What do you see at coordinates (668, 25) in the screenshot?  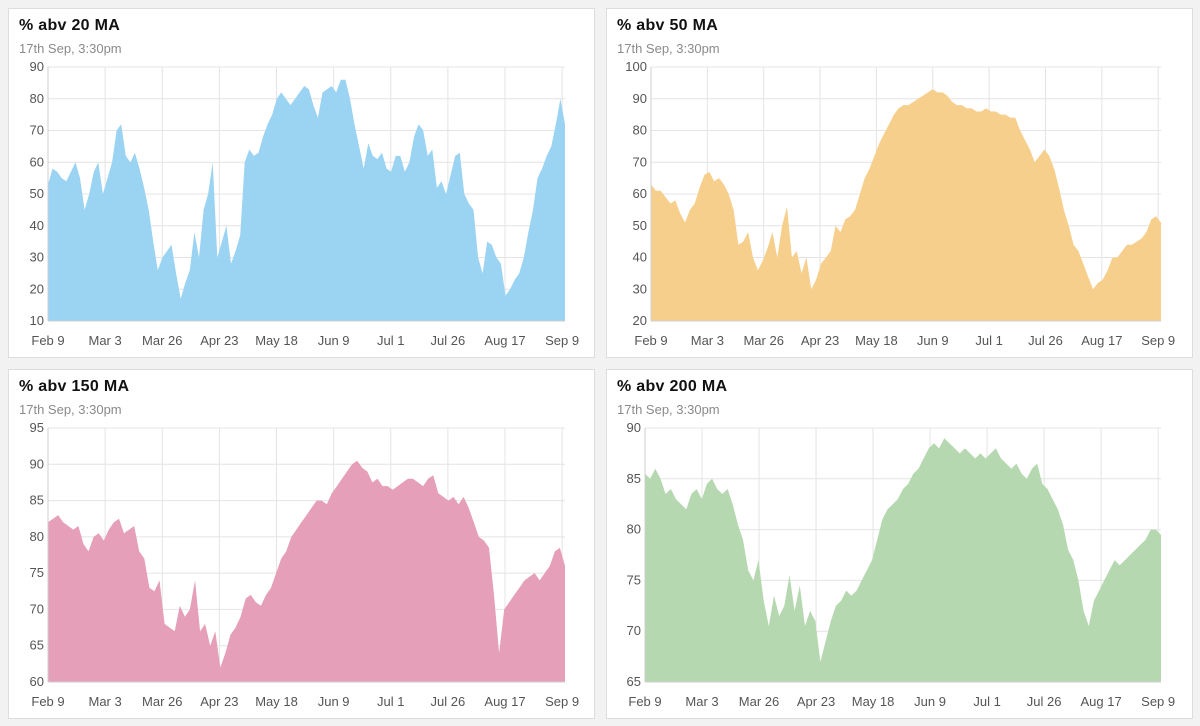 I see `chart-title: % abv 50 MA` at bounding box center [668, 25].